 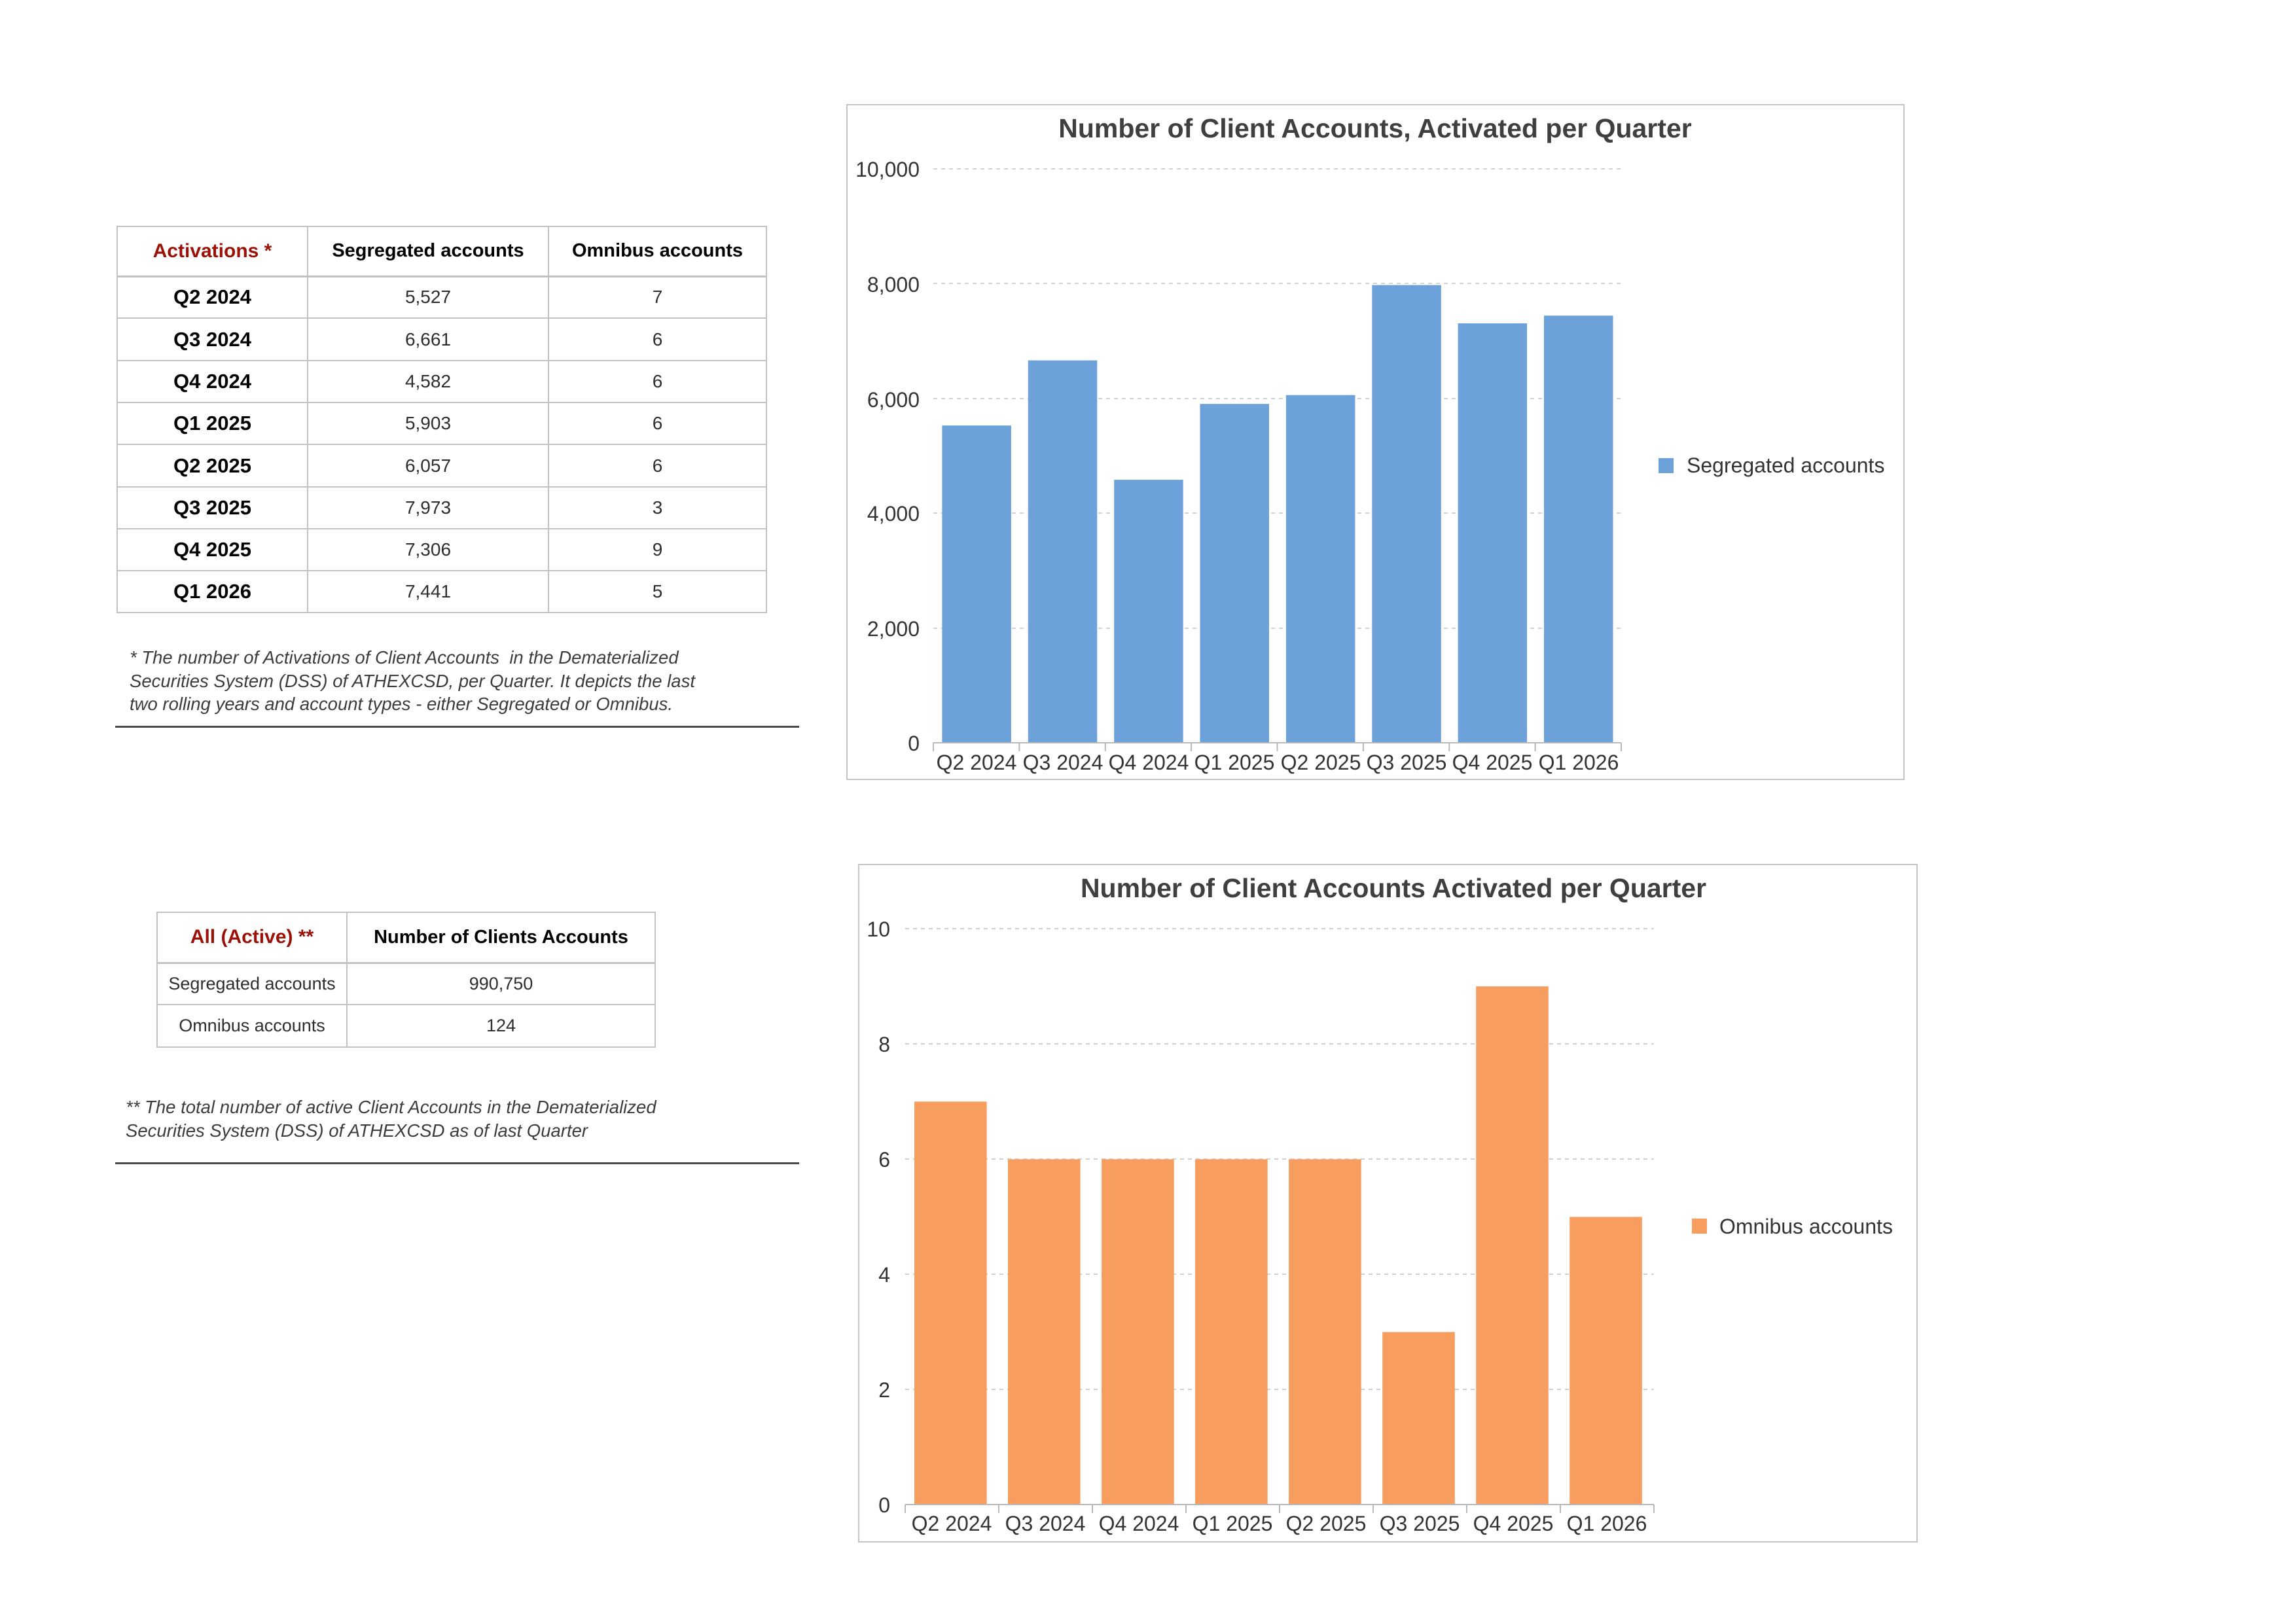 What do you see at coordinates (884, 1159) in the screenshot?
I see `svg-text: 6` at bounding box center [884, 1159].